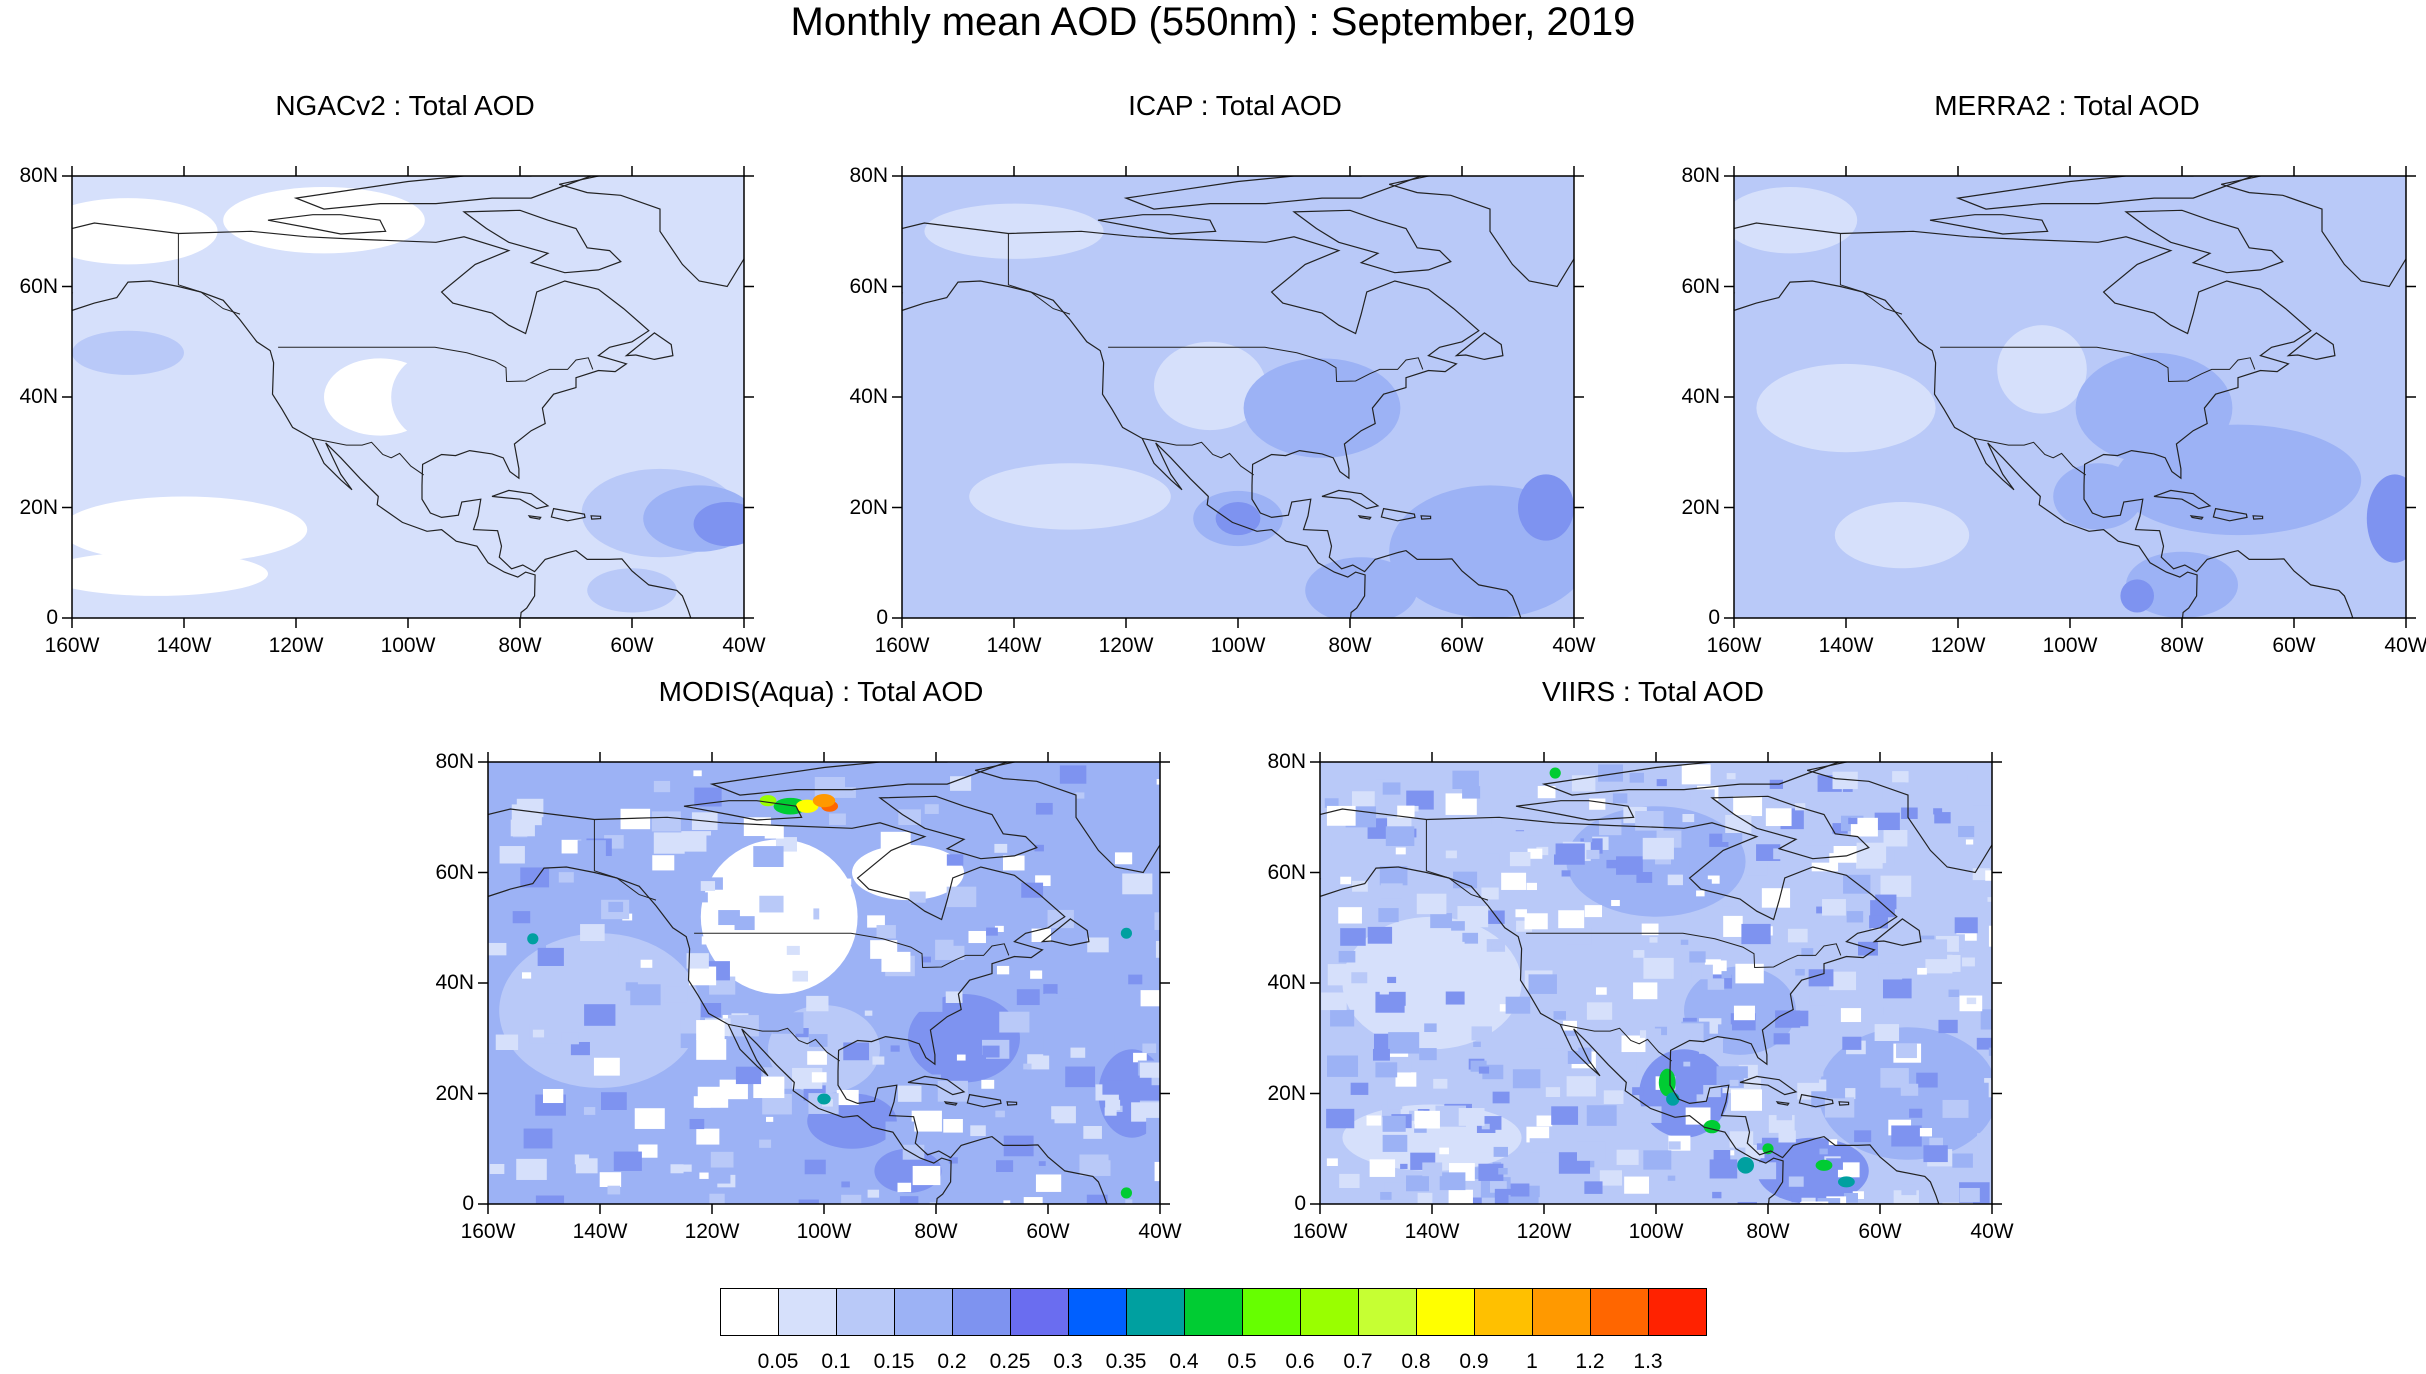  What do you see at coordinates (296, 645) in the screenshot?
I see `lon-label: 120W` at bounding box center [296, 645].